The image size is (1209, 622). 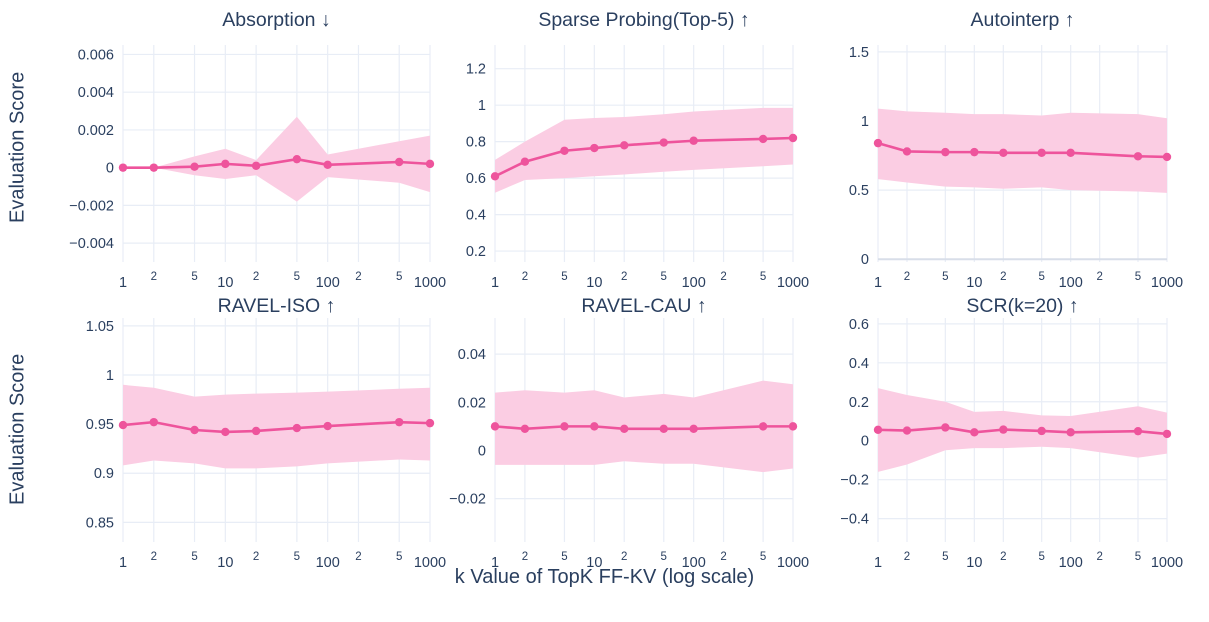 I want to click on y-tick-label: 0.95, so click(x=100, y=425).